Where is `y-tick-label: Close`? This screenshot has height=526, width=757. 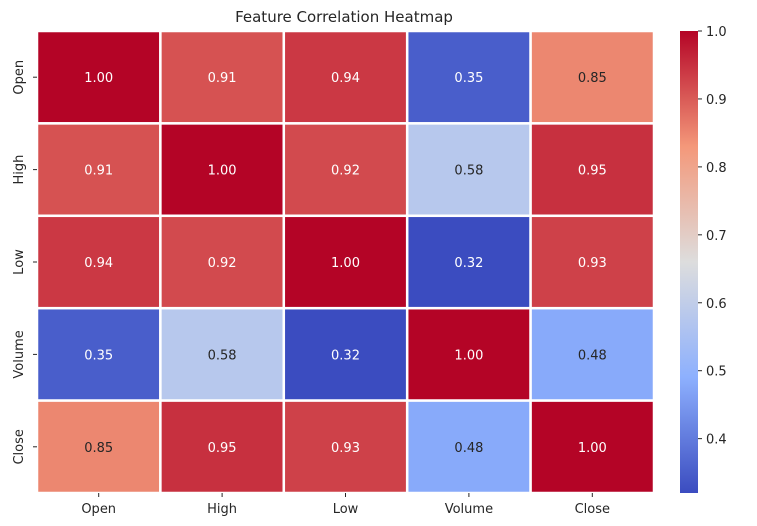
y-tick-label: Close is located at coordinates (19, 446).